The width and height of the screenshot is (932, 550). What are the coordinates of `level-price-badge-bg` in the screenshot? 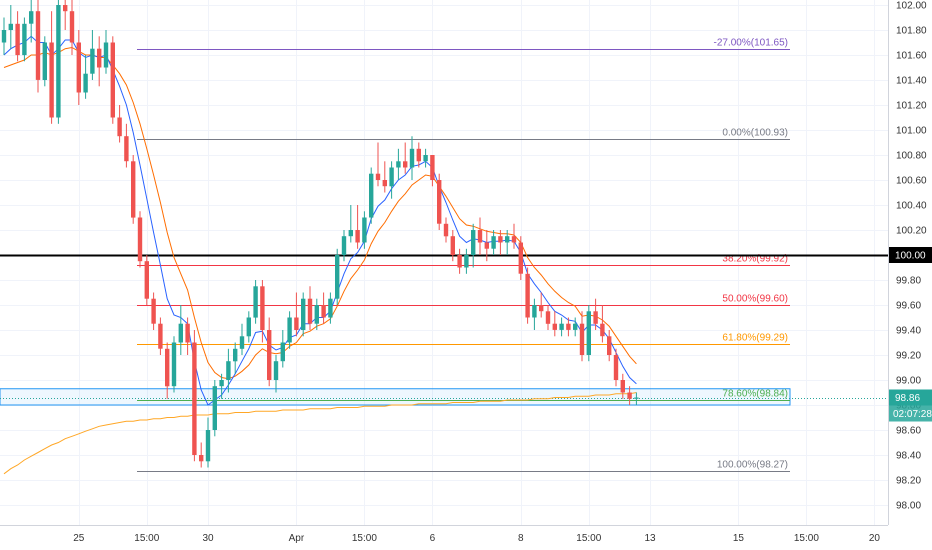 It's located at (910, 255).